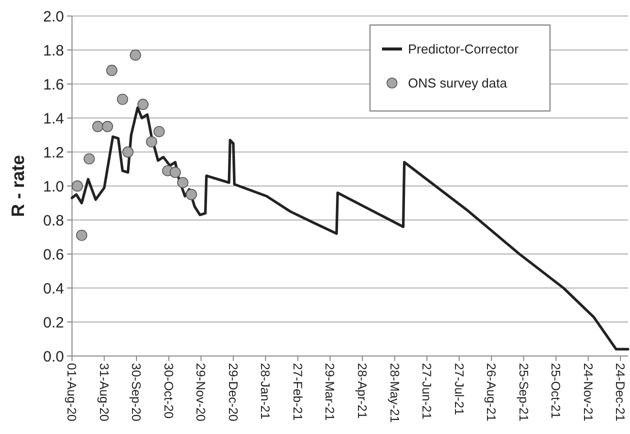  I want to click on x-tick-label: 29-Dec-20, so click(233, 392).